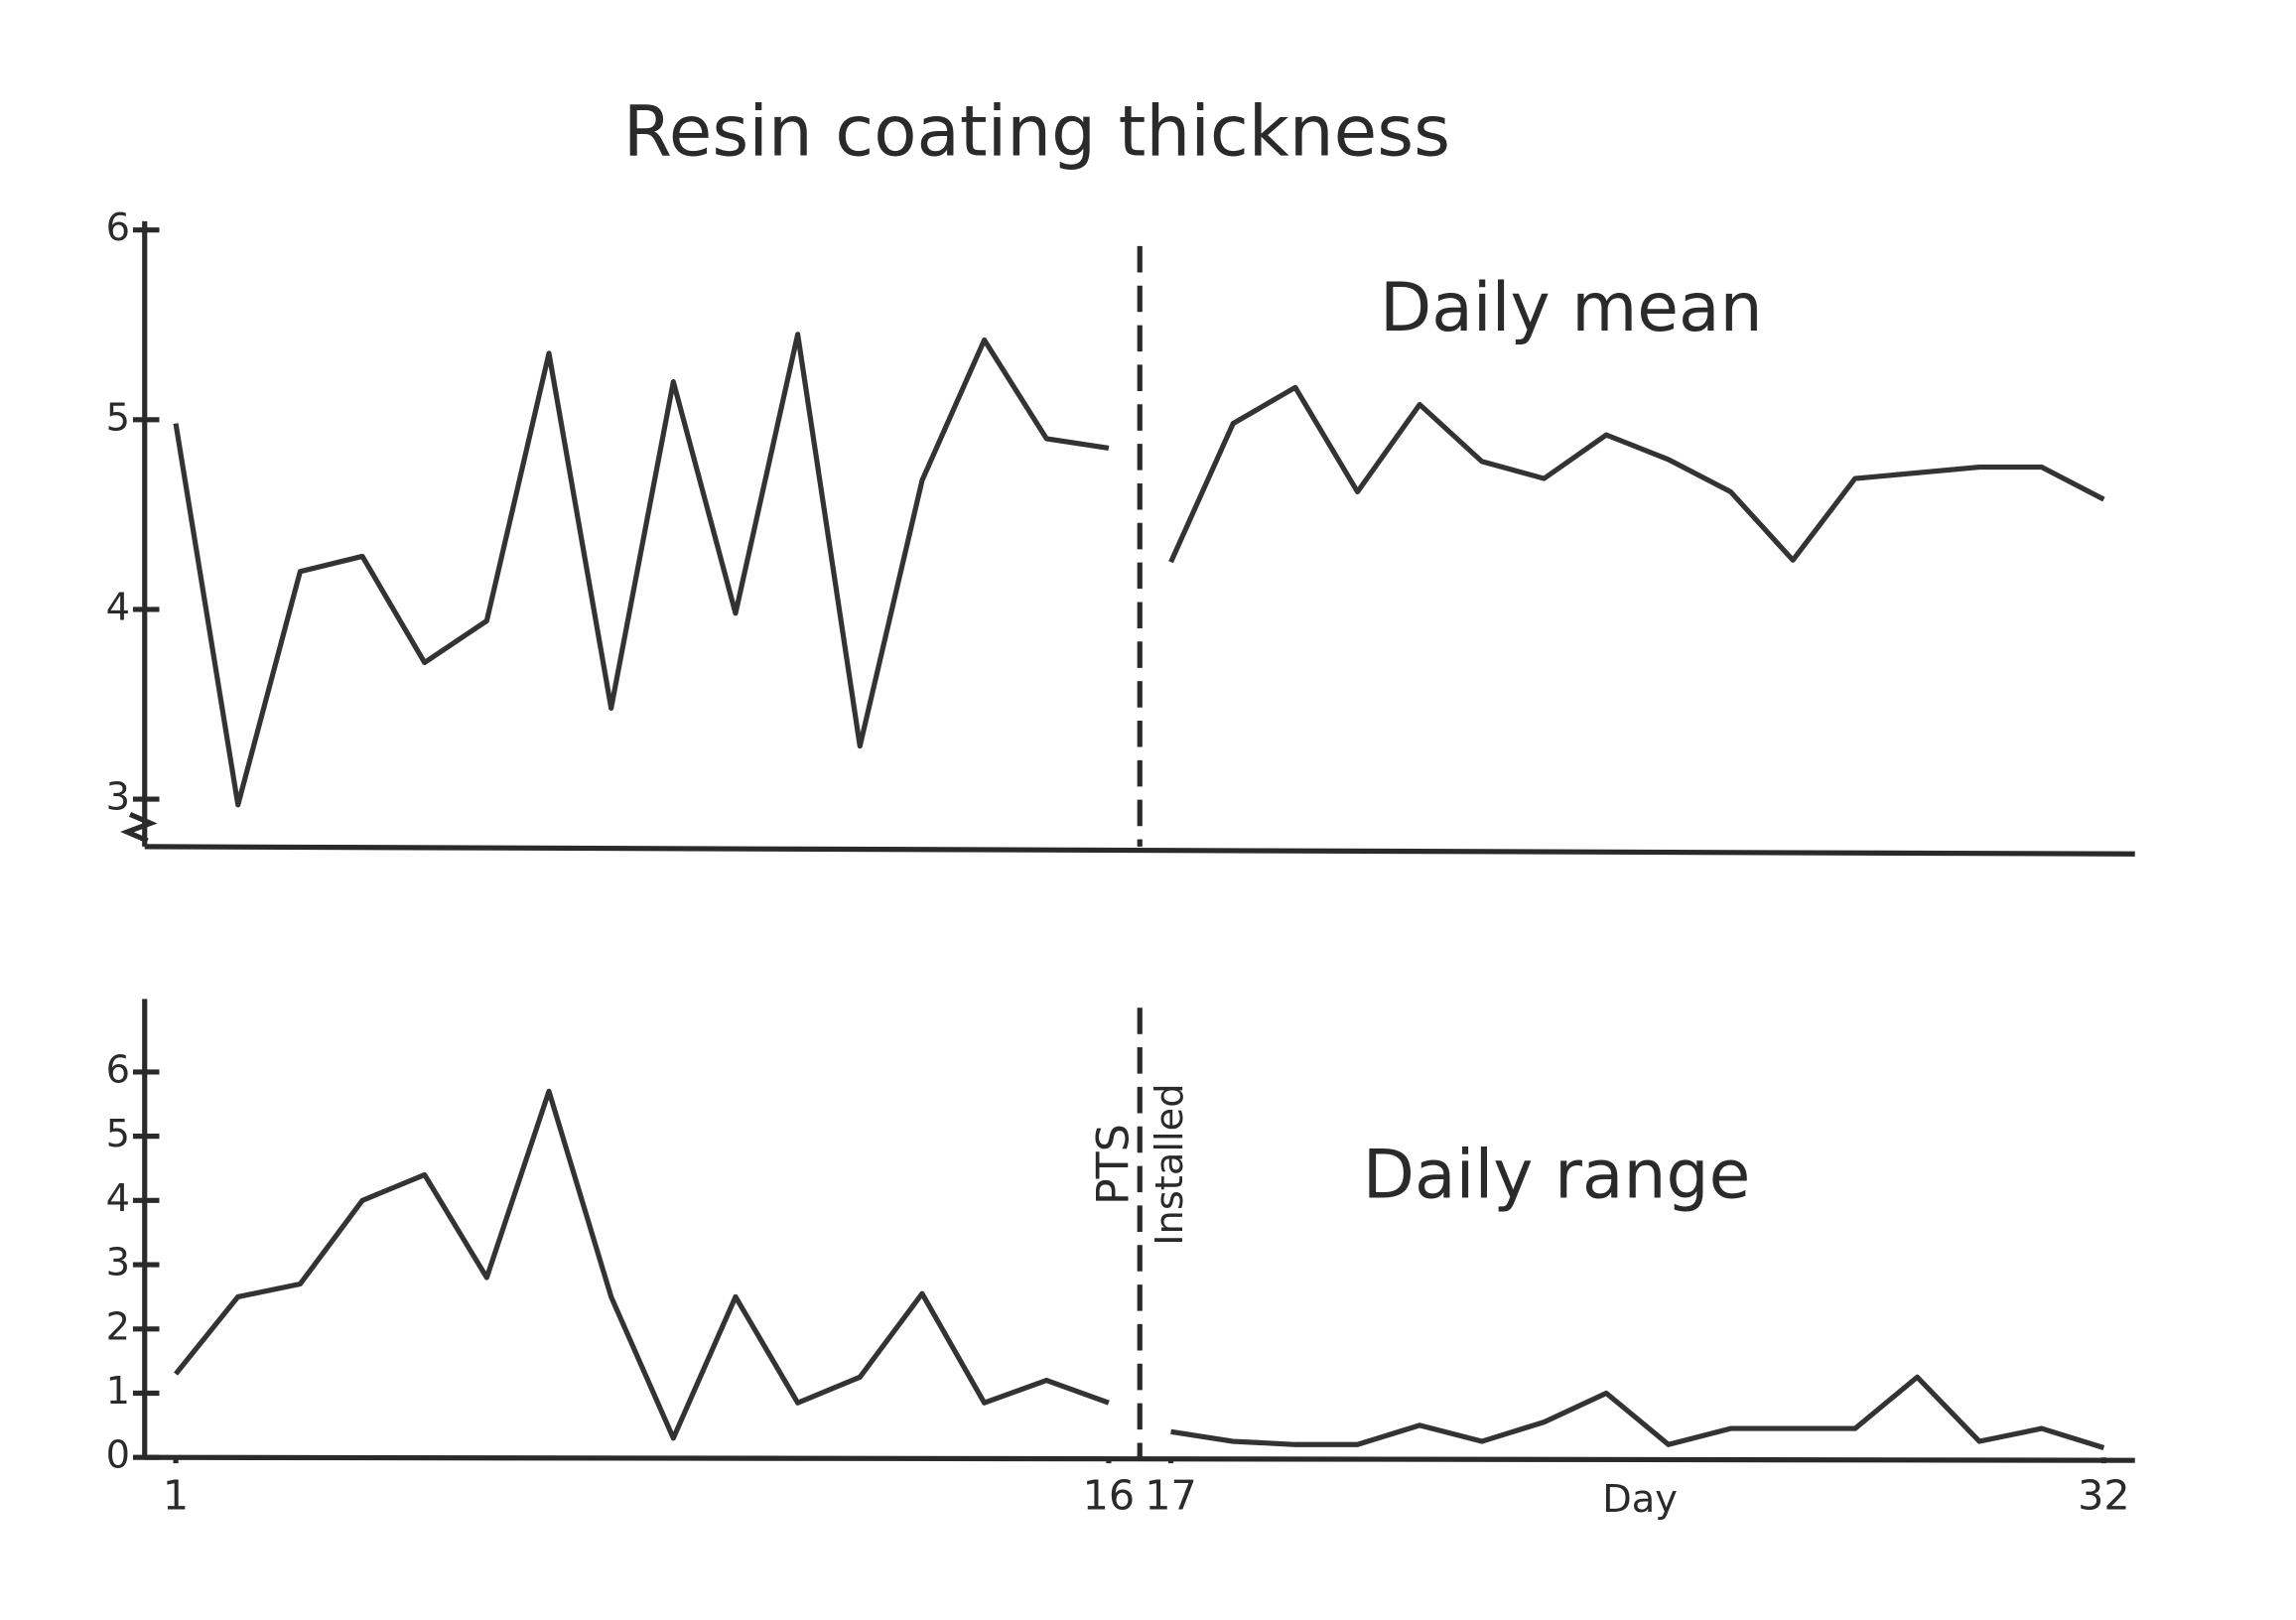 The width and height of the screenshot is (2296, 1620). Describe the element at coordinates (1114, 1164) in the screenshot. I see `event-label: PTS` at that location.